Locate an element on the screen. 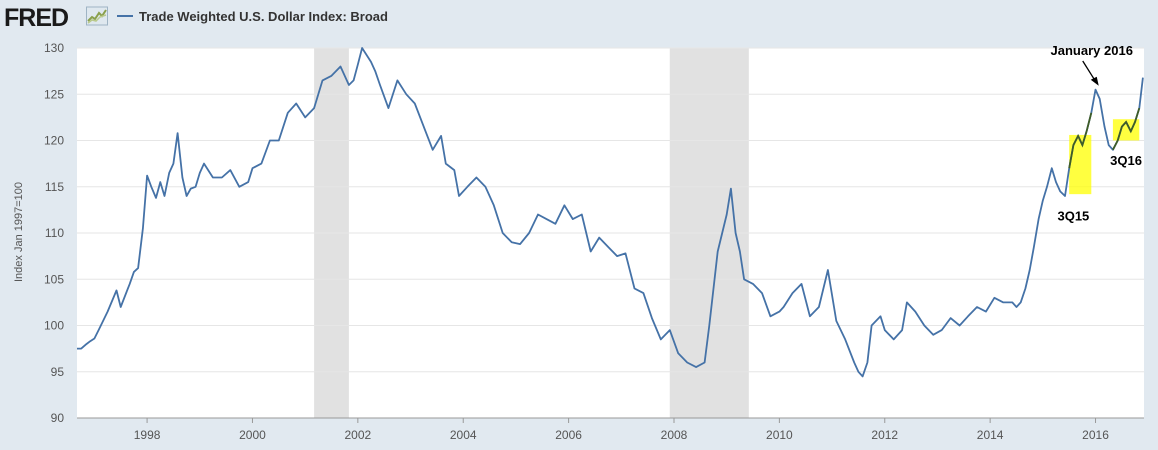 The width and height of the screenshot is (1158, 450). y-axis-label: Index Jan 1997=100 is located at coordinates (19, 232).